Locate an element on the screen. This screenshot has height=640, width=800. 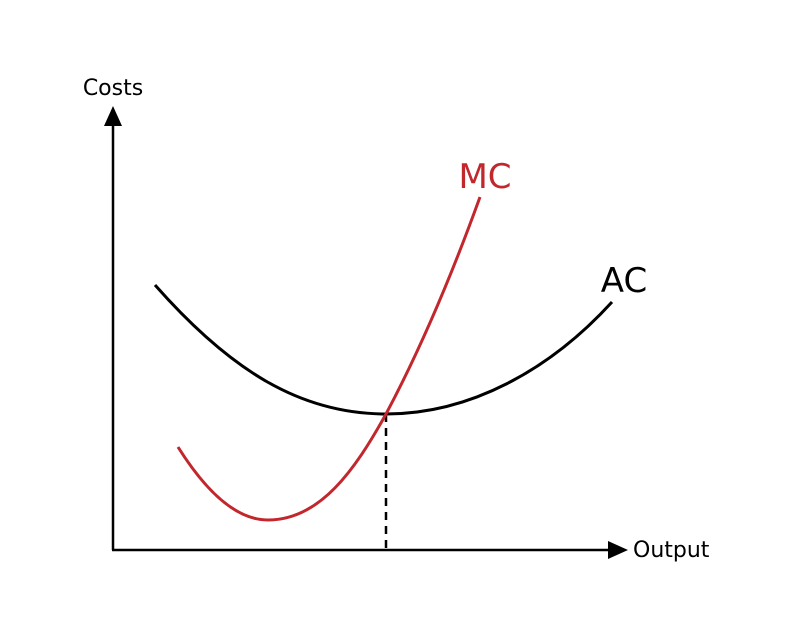
x-axis-label: Output is located at coordinates (671, 550).